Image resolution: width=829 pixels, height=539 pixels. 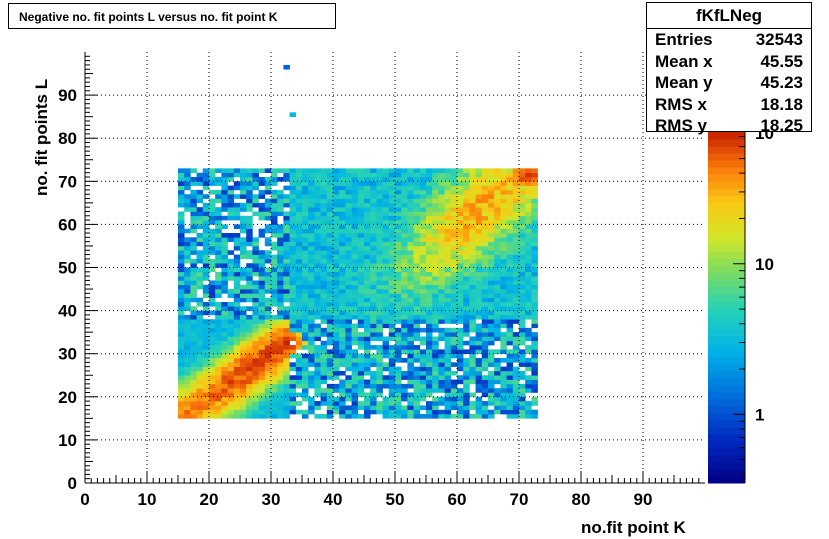 What do you see at coordinates (209, 499) in the screenshot?
I see `x-tick-label: 20` at bounding box center [209, 499].